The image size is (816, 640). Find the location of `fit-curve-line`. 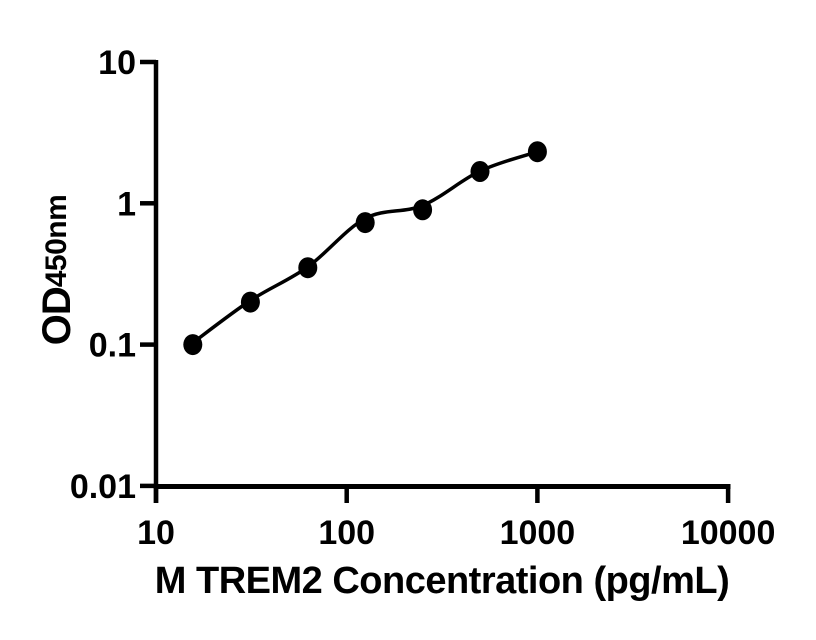

fit-curve-line is located at coordinates (364, 247).